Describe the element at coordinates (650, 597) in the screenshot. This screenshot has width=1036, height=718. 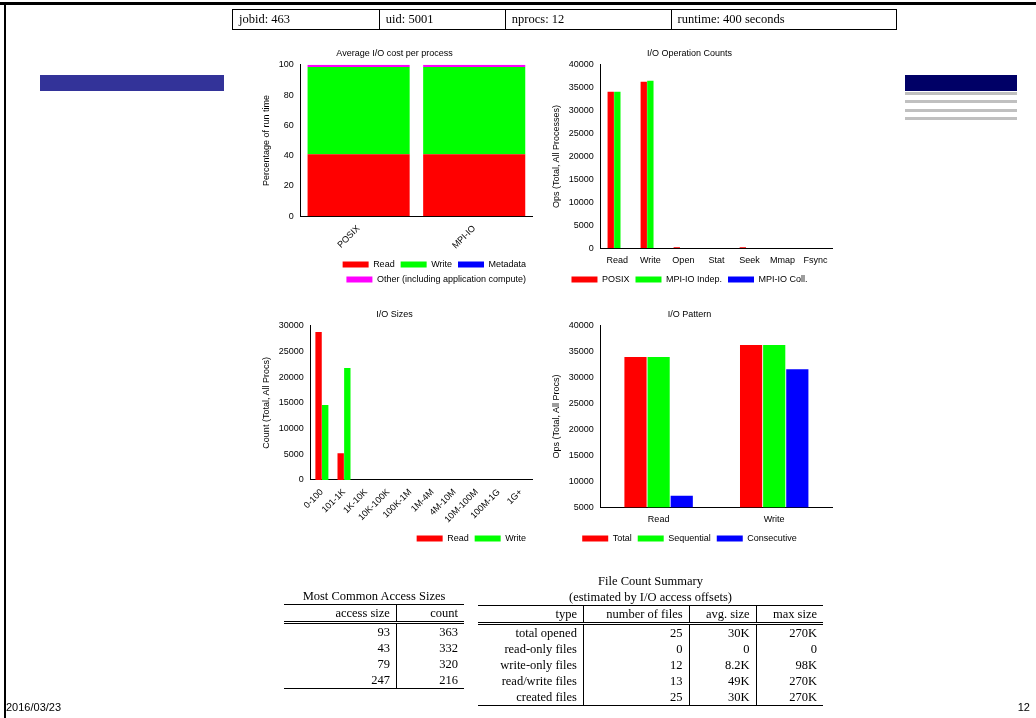
I see `text: (estimated by I/O access offsets)` at that location.